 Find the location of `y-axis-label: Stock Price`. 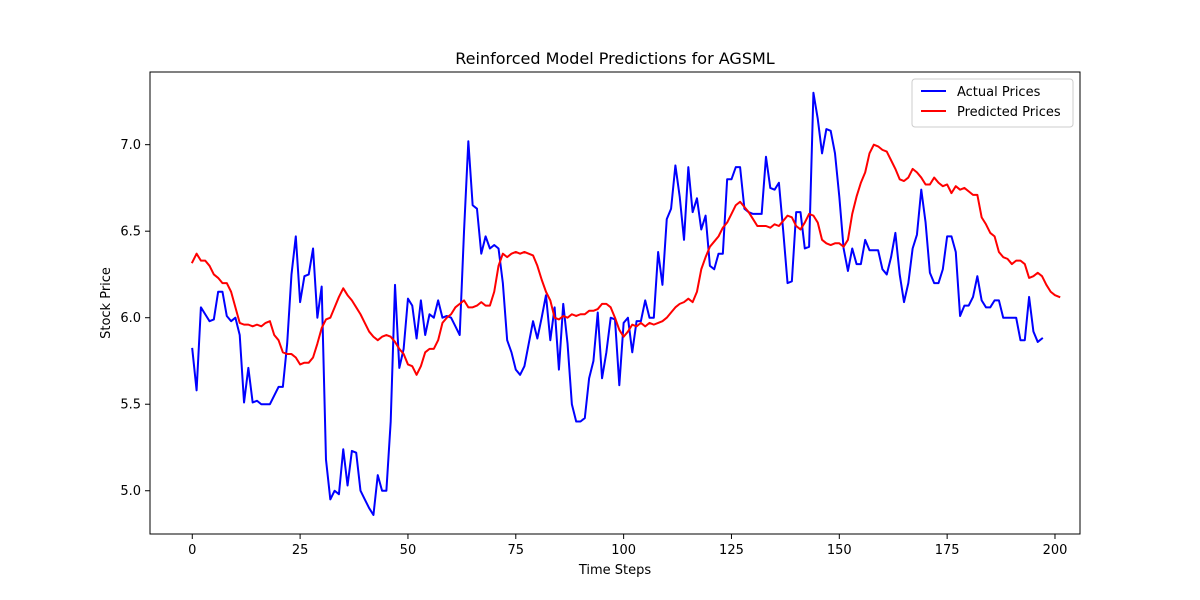

y-axis-label: Stock Price is located at coordinates (106, 303).